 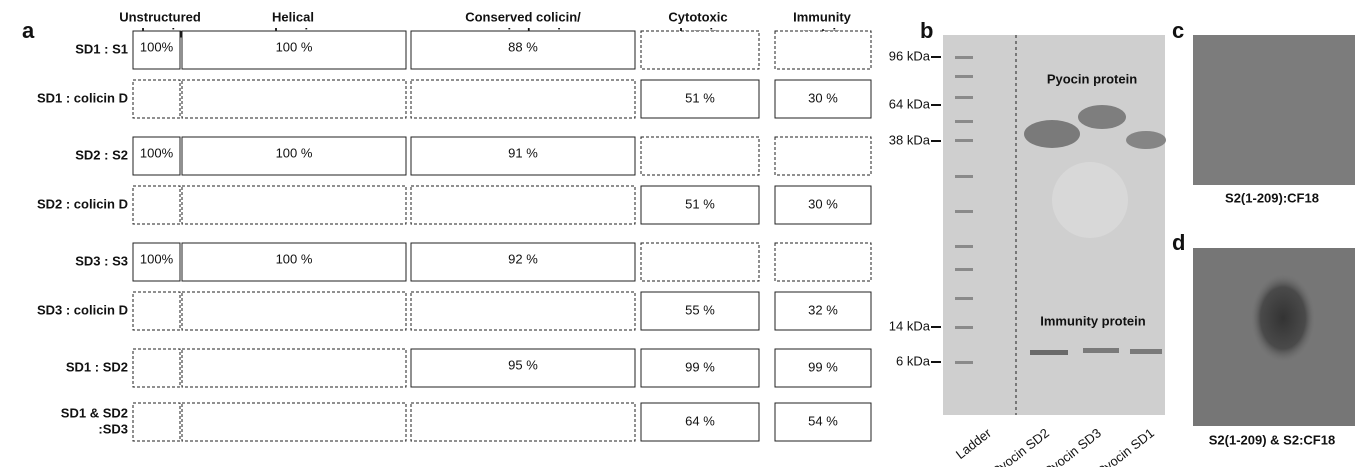 I want to click on panel-label: b, so click(x=926, y=30).